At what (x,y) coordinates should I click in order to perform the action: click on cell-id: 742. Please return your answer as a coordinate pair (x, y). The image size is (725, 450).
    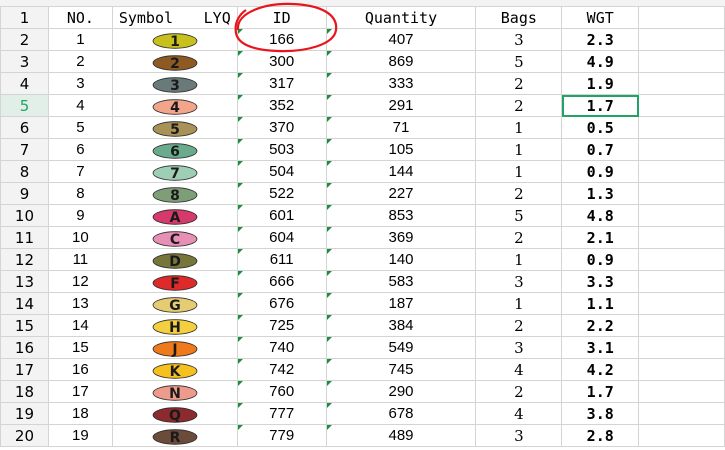
    Looking at the image, I should click on (281, 369).